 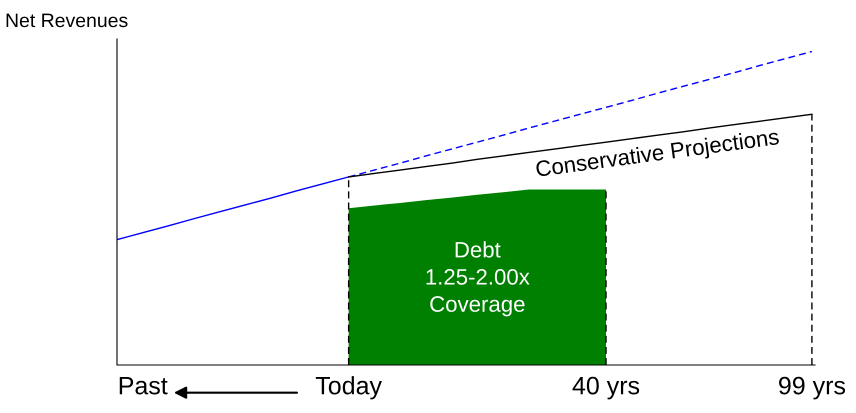 What do you see at coordinates (812, 388) in the screenshot?
I see `x-tick-label: 99 yrs` at bounding box center [812, 388].